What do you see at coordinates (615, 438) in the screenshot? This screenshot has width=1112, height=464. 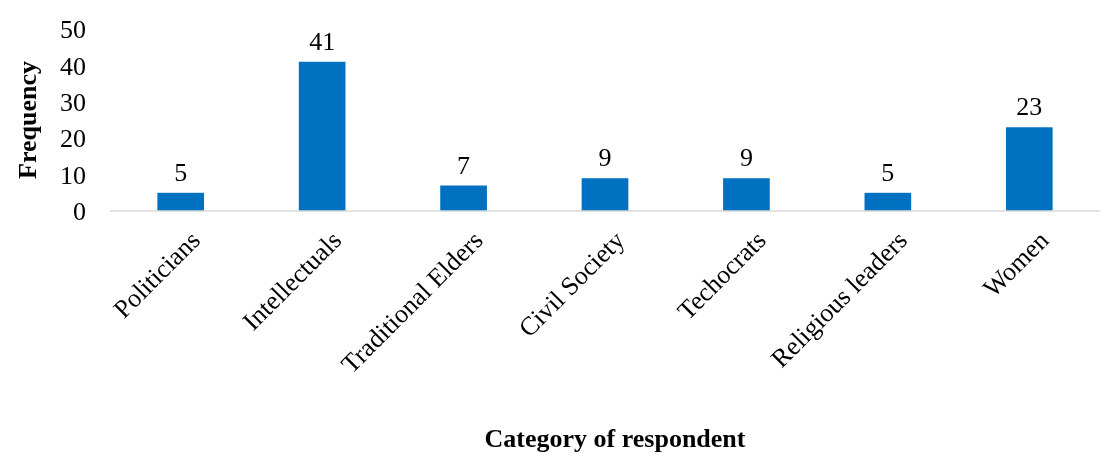 I see `x-axis-title: Category of respondent` at bounding box center [615, 438].